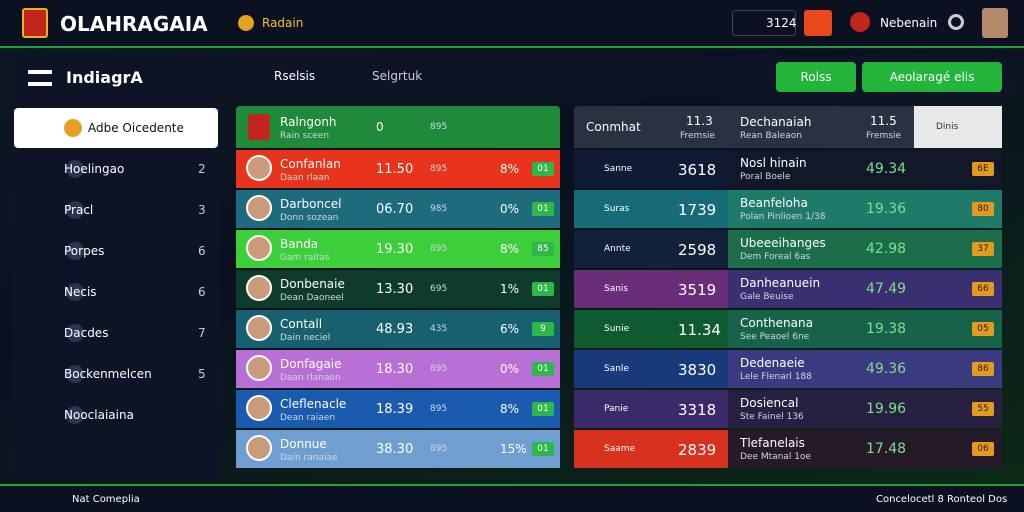 This screenshot has width=1024, height=512. I want to click on odds: 49.36, so click(886, 369).